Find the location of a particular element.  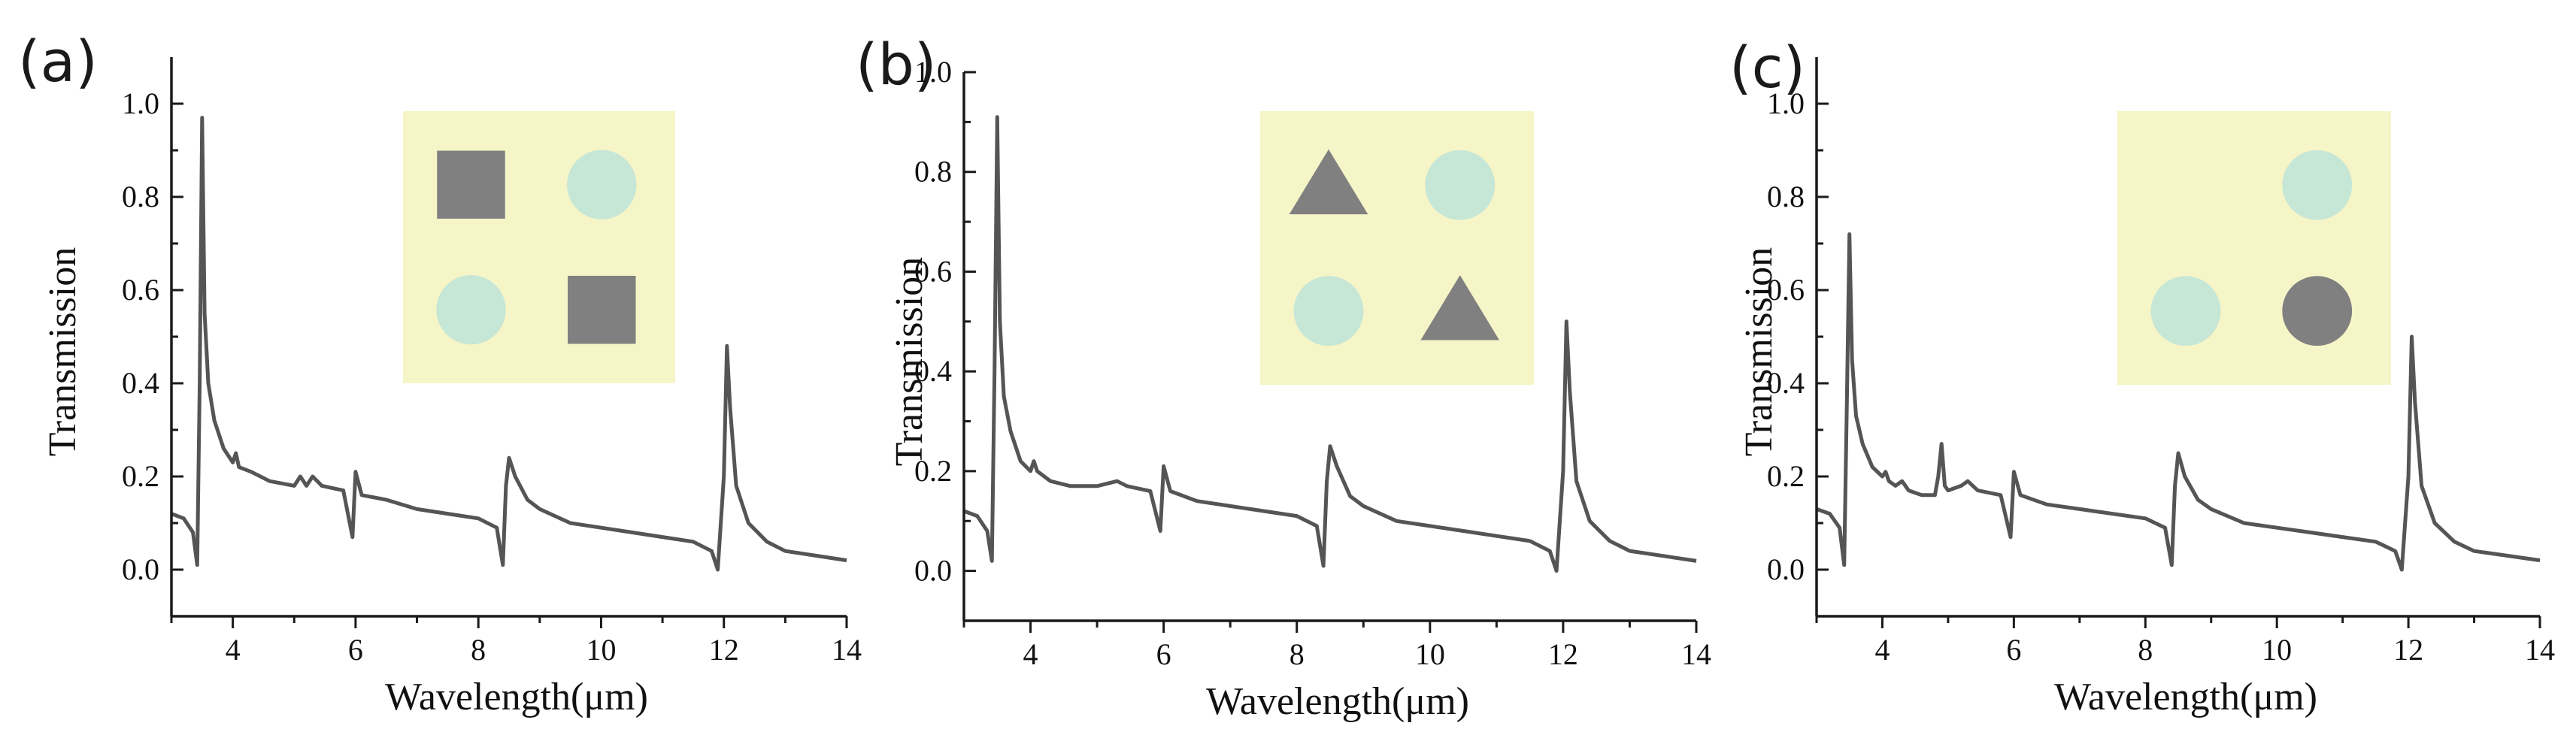

panel-title: (c) is located at coordinates (1767, 67).